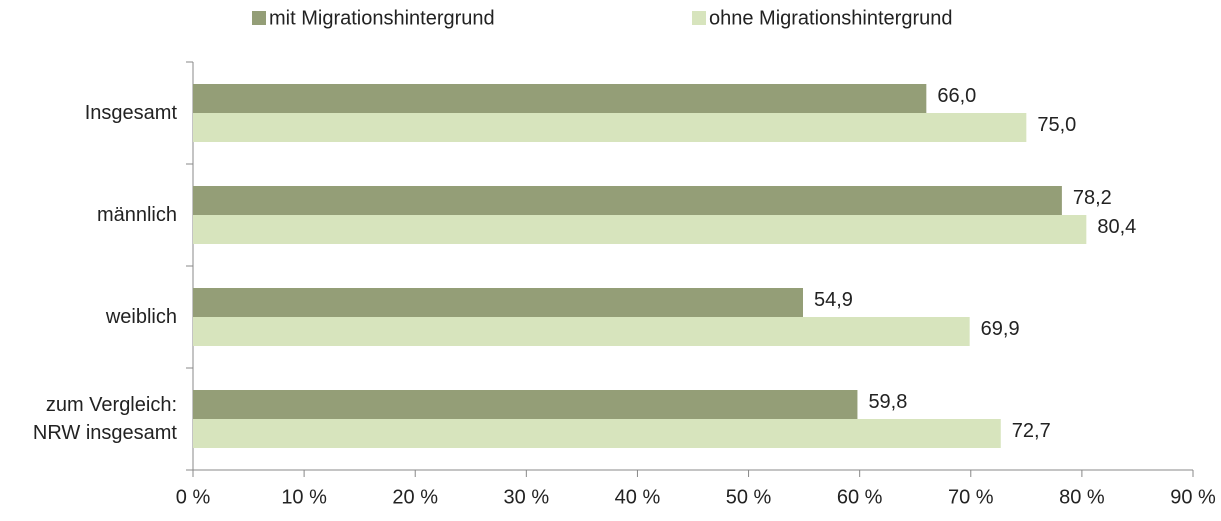  What do you see at coordinates (1056, 125) in the screenshot?
I see `value-label: 75,0` at bounding box center [1056, 125].